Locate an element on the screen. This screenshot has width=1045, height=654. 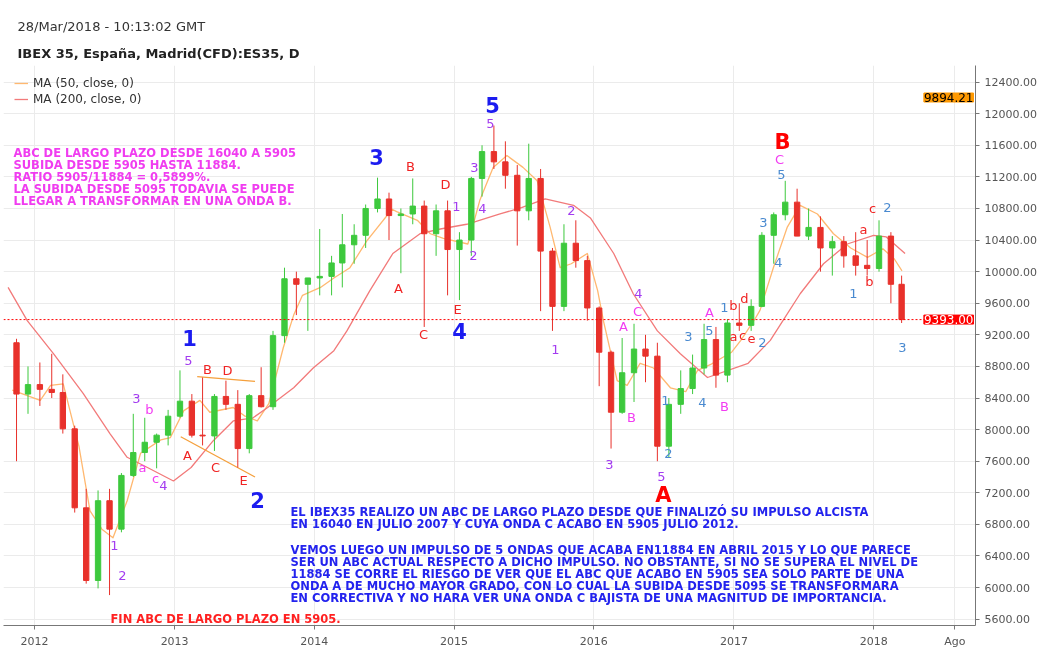
y-tick-label: 6400.00 is located at coordinates (1007, 556).